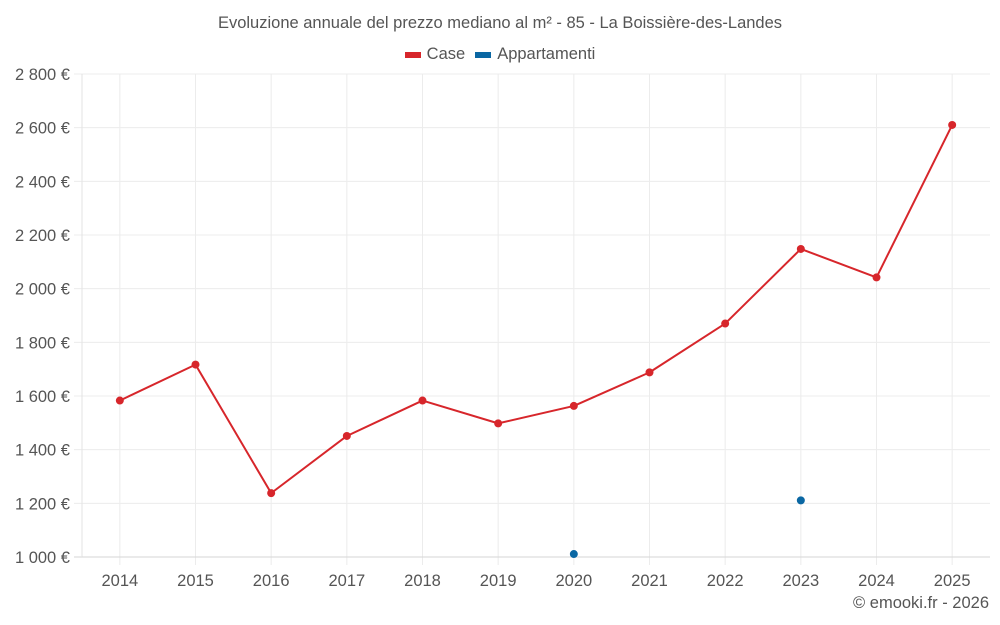 Image resolution: width=1000 pixels, height=625 pixels. What do you see at coordinates (546, 54) in the screenshot?
I see `legend-label-appartamenti: Appartamenti` at bounding box center [546, 54].